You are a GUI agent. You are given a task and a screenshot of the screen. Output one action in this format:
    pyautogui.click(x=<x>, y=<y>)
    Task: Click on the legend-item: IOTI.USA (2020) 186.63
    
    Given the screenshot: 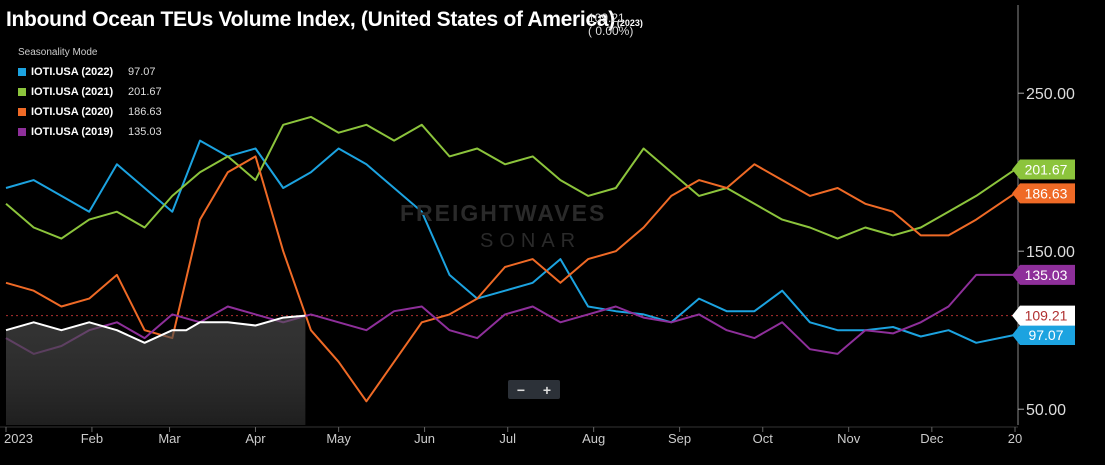 What is the action you would take?
    pyautogui.click(x=90, y=112)
    